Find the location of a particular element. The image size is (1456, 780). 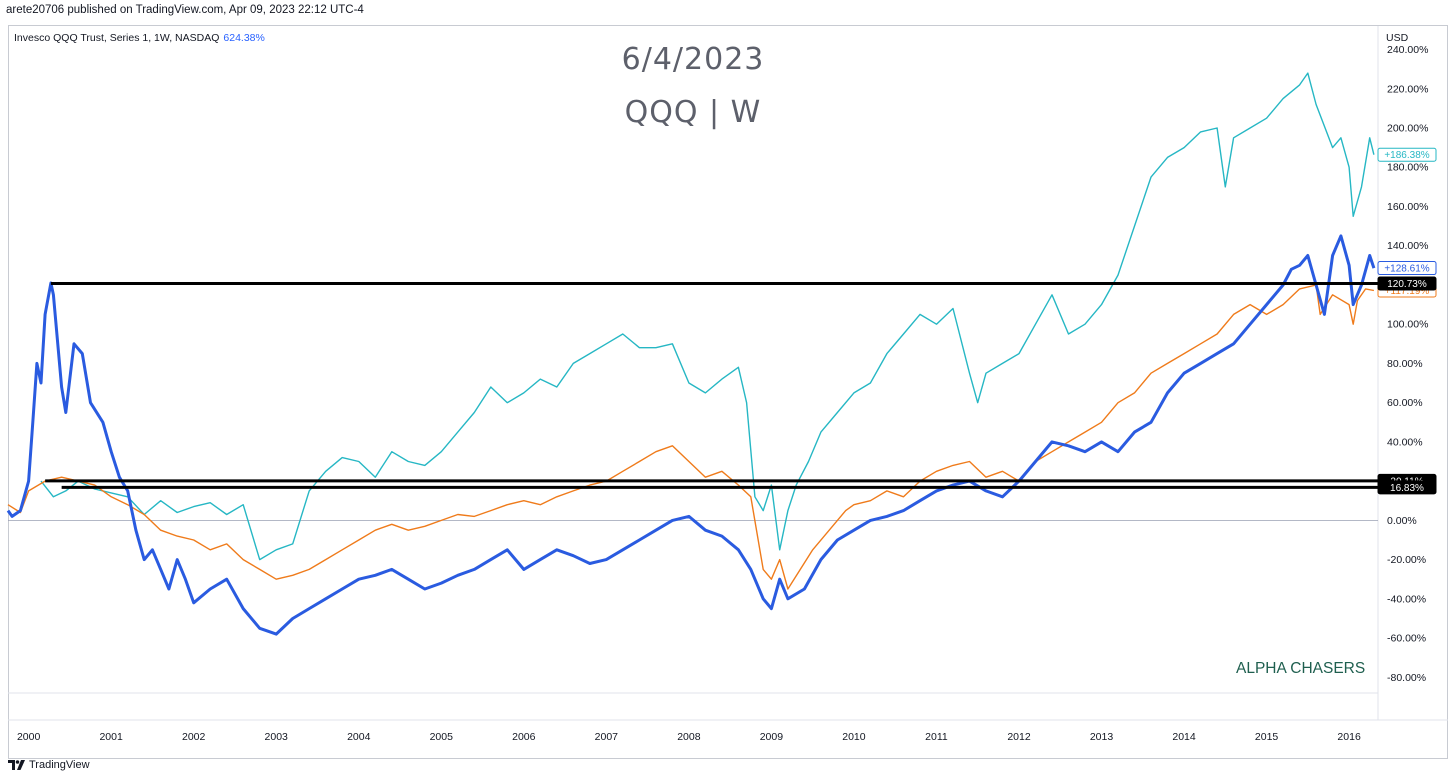

y-tick-label: 200.00% is located at coordinates (1407, 129).